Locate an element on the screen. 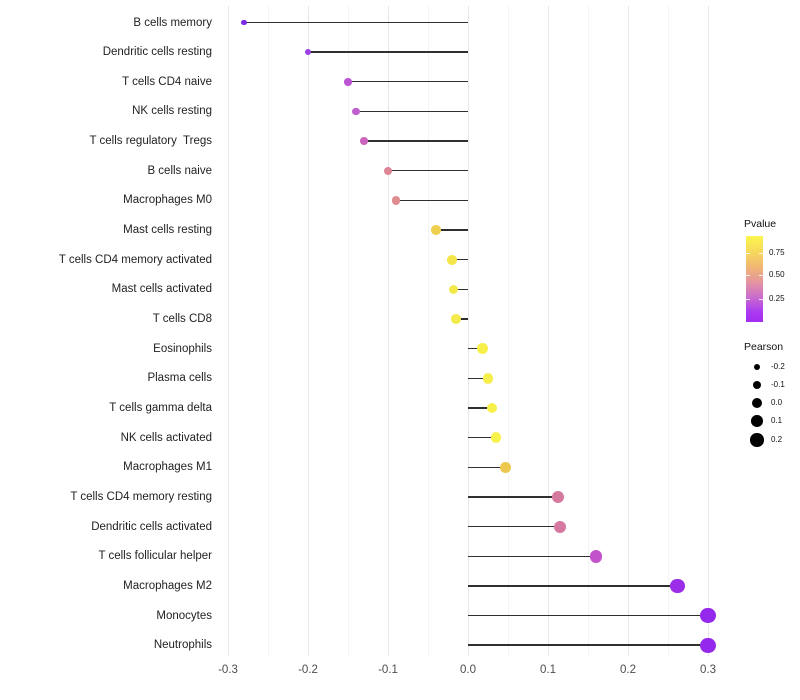 This screenshot has width=800, height=700. x-axis-tick-label: 0.3 is located at coordinates (708, 670).